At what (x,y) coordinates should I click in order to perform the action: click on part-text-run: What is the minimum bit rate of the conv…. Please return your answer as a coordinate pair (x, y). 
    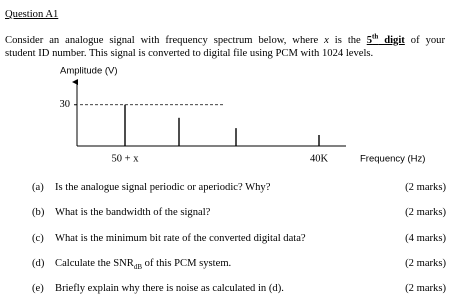
    Looking at the image, I should click on (180, 238).